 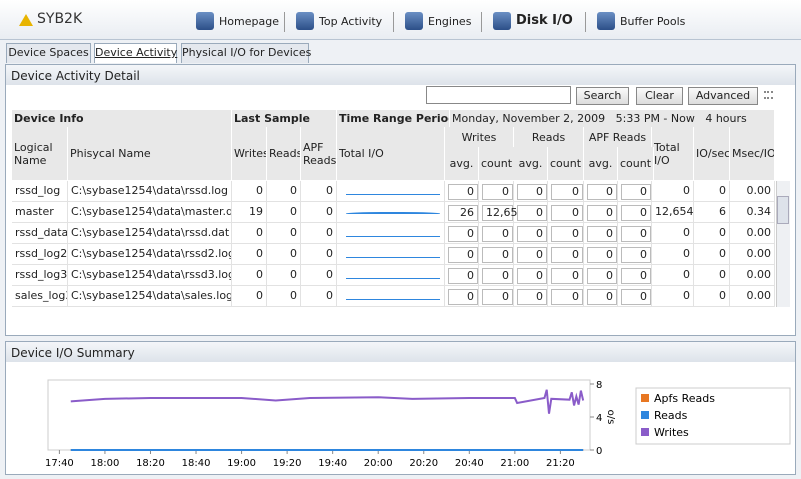 What do you see at coordinates (135, 53) in the screenshot?
I see `tab: Device Activity` at bounding box center [135, 53].